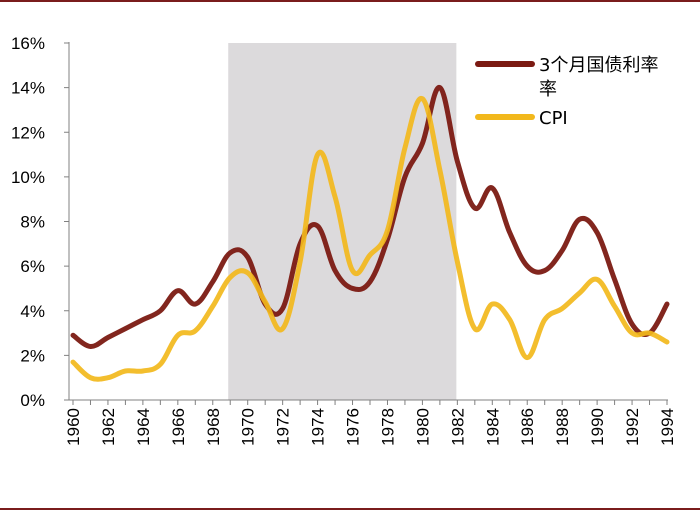 The width and height of the screenshot is (700, 510). What do you see at coordinates (632, 427) in the screenshot?
I see `x-tick-label: 1992` at bounding box center [632, 427].